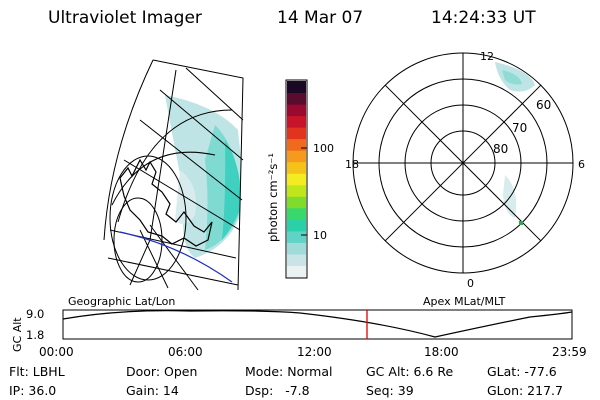 Image resolution: width=600 pixels, height=400 pixels. Describe the element at coordinates (162, 371) in the screenshot. I see `info-door: Door: Open` at that location.